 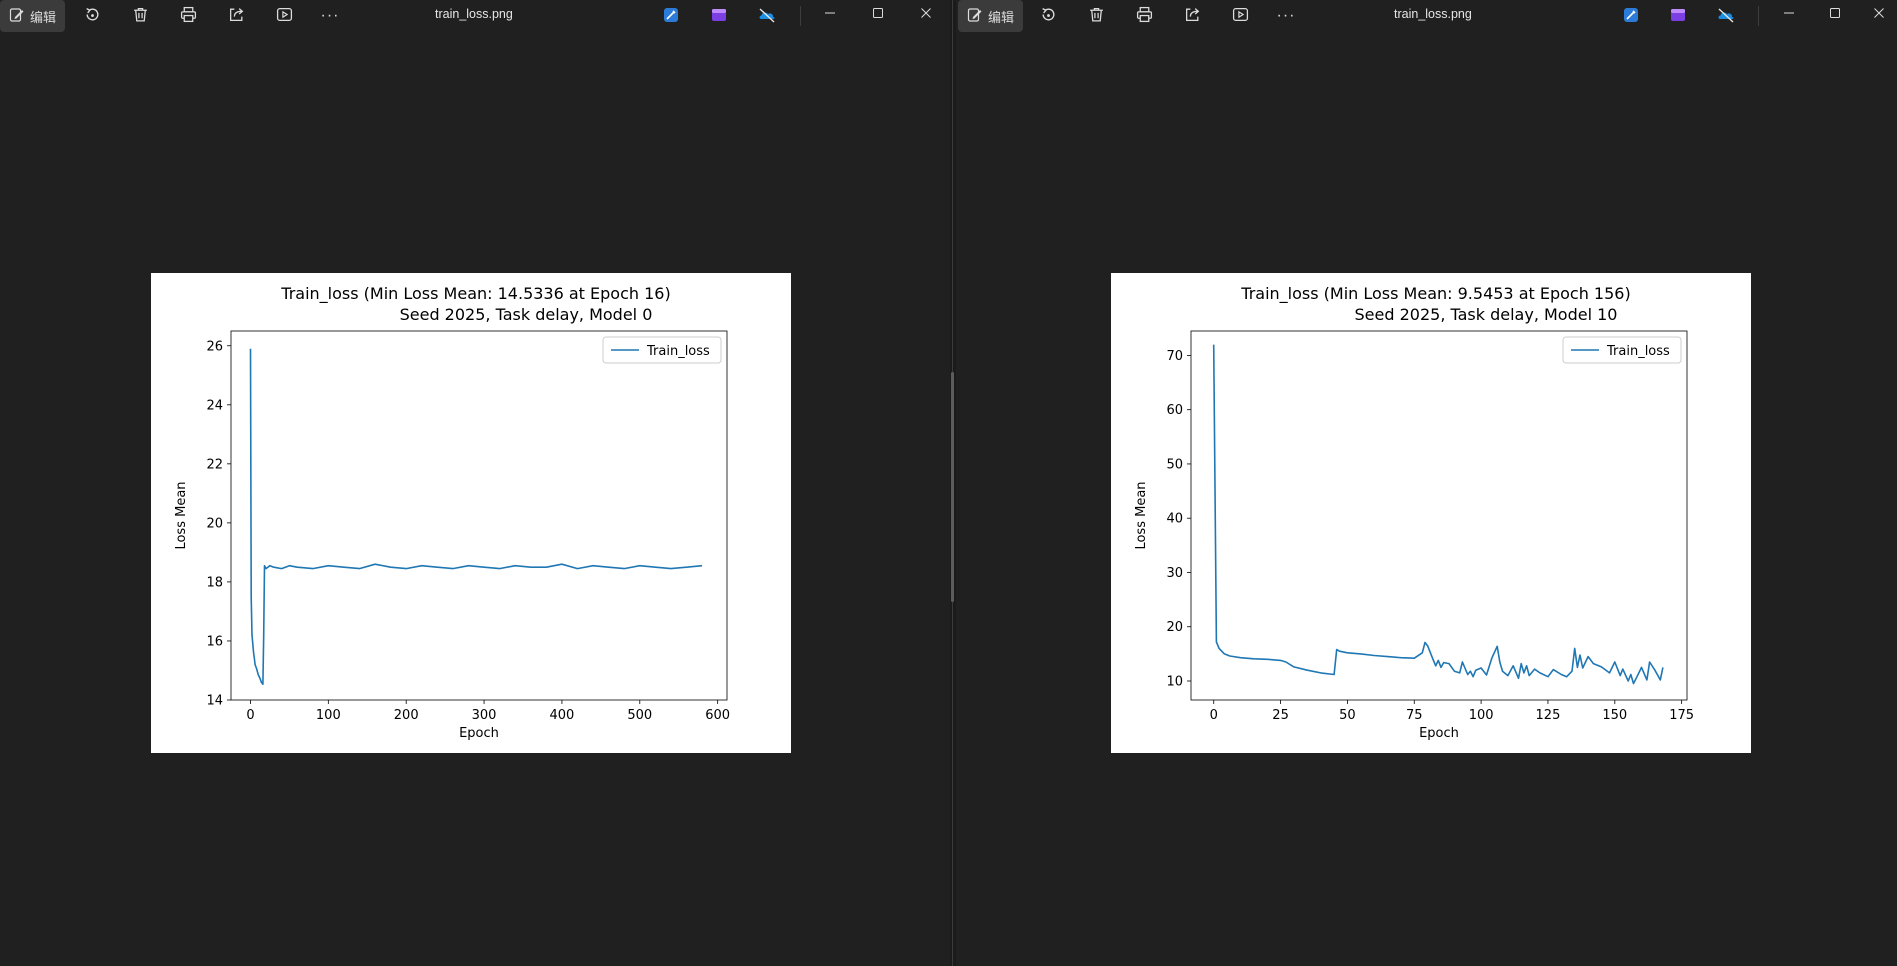 What do you see at coordinates (1174, 682) in the screenshot?
I see `y-tick-label: 10` at bounding box center [1174, 682].